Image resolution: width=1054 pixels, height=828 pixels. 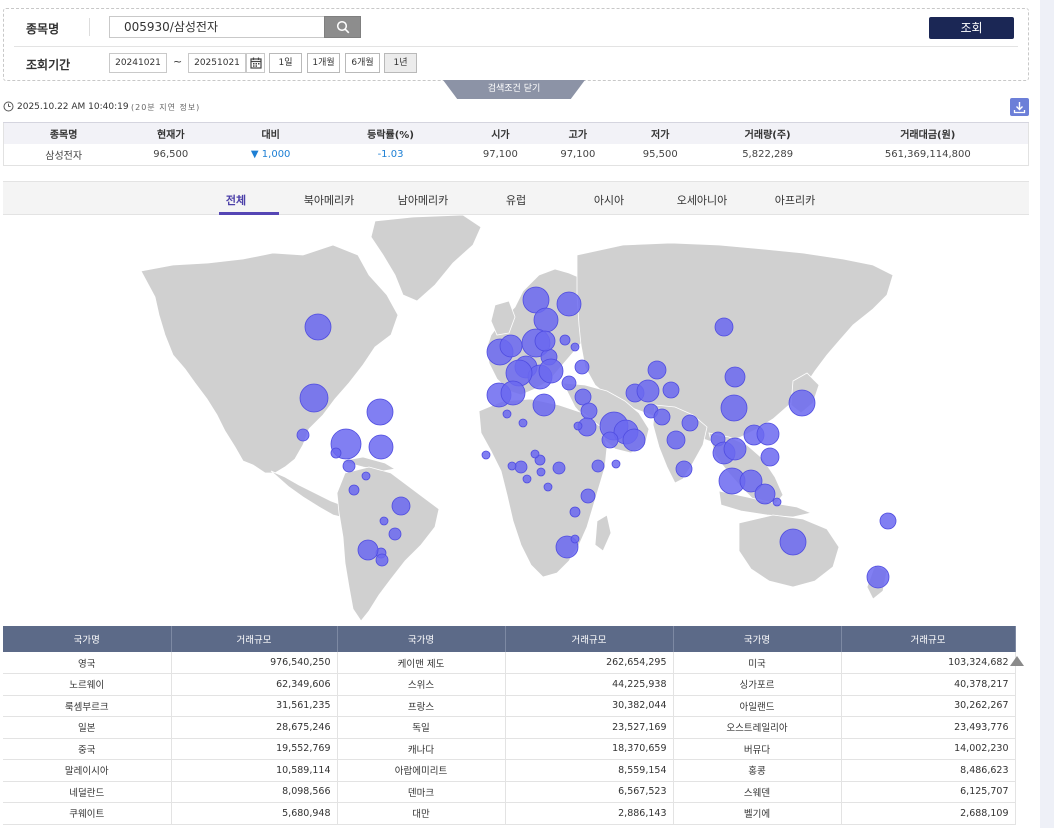 What do you see at coordinates (362, 63) in the screenshot?
I see `period-6month-button: 6개월` at bounding box center [362, 63].